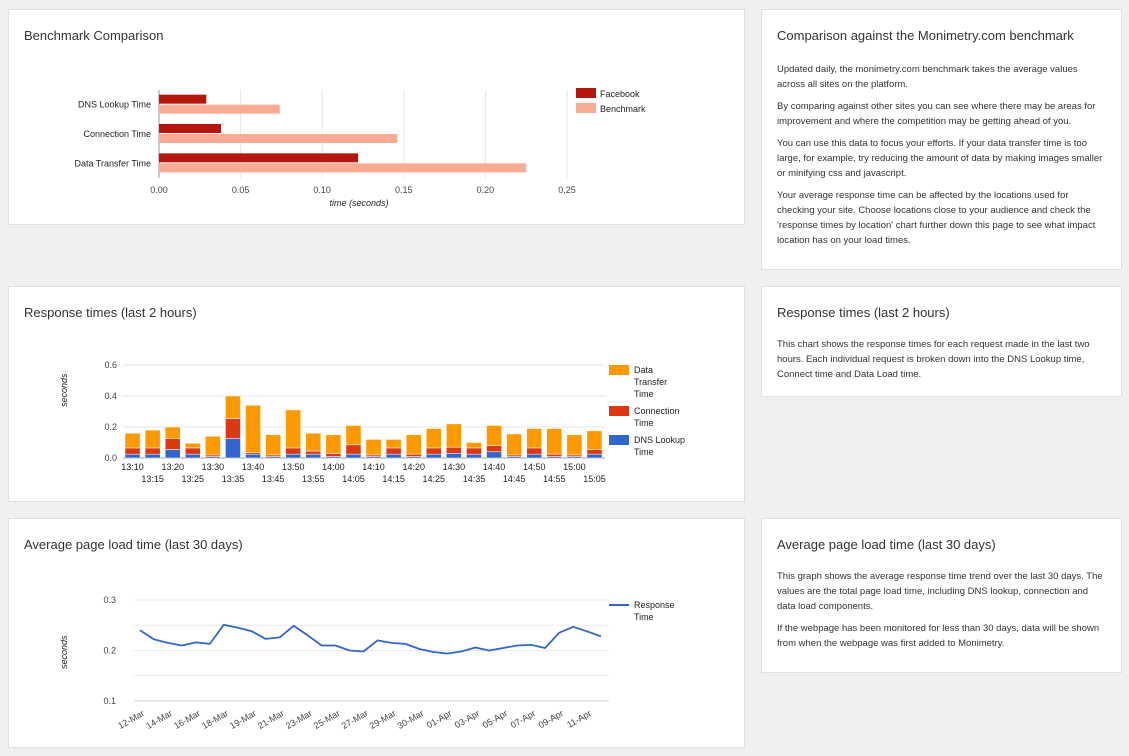 This screenshot has height=756, width=1129. What do you see at coordinates (393, 479) in the screenshot?
I see `x-tick-label: 14:15` at bounding box center [393, 479].